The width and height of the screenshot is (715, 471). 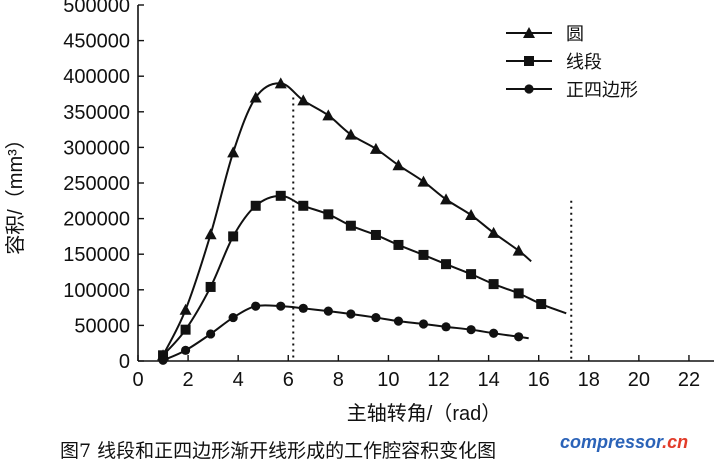 I want to click on x-axis-title: 主轴转角/（rad）, so click(x=424, y=413).